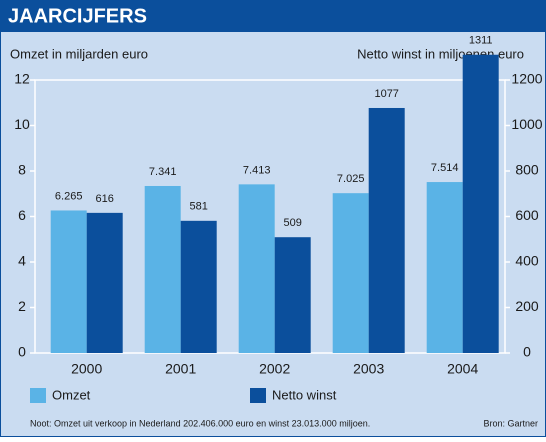  What do you see at coordinates (293, 223) in the screenshot?
I see `value-label: 509` at bounding box center [293, 223].